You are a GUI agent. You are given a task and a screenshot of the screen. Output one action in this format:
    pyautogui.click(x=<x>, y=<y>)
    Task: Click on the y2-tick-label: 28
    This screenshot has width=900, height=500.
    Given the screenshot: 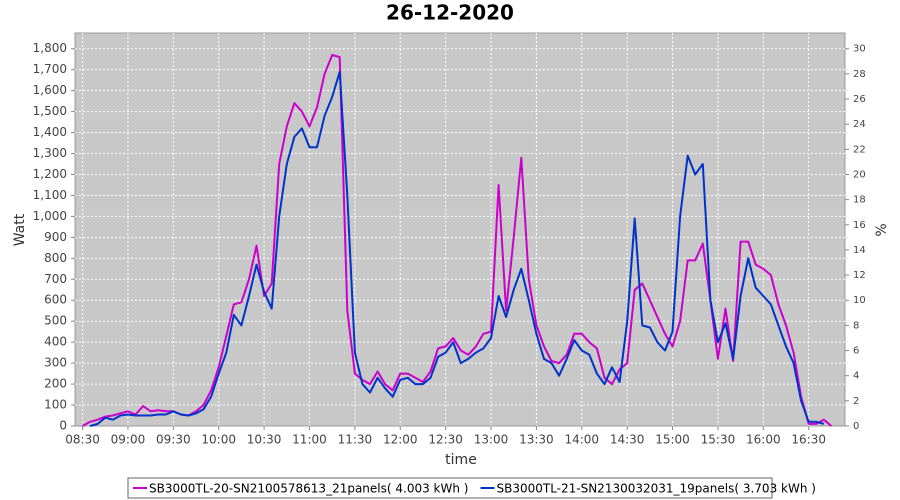 What is the action you would take?
    pyautogui.click(x=859, y=74)
    